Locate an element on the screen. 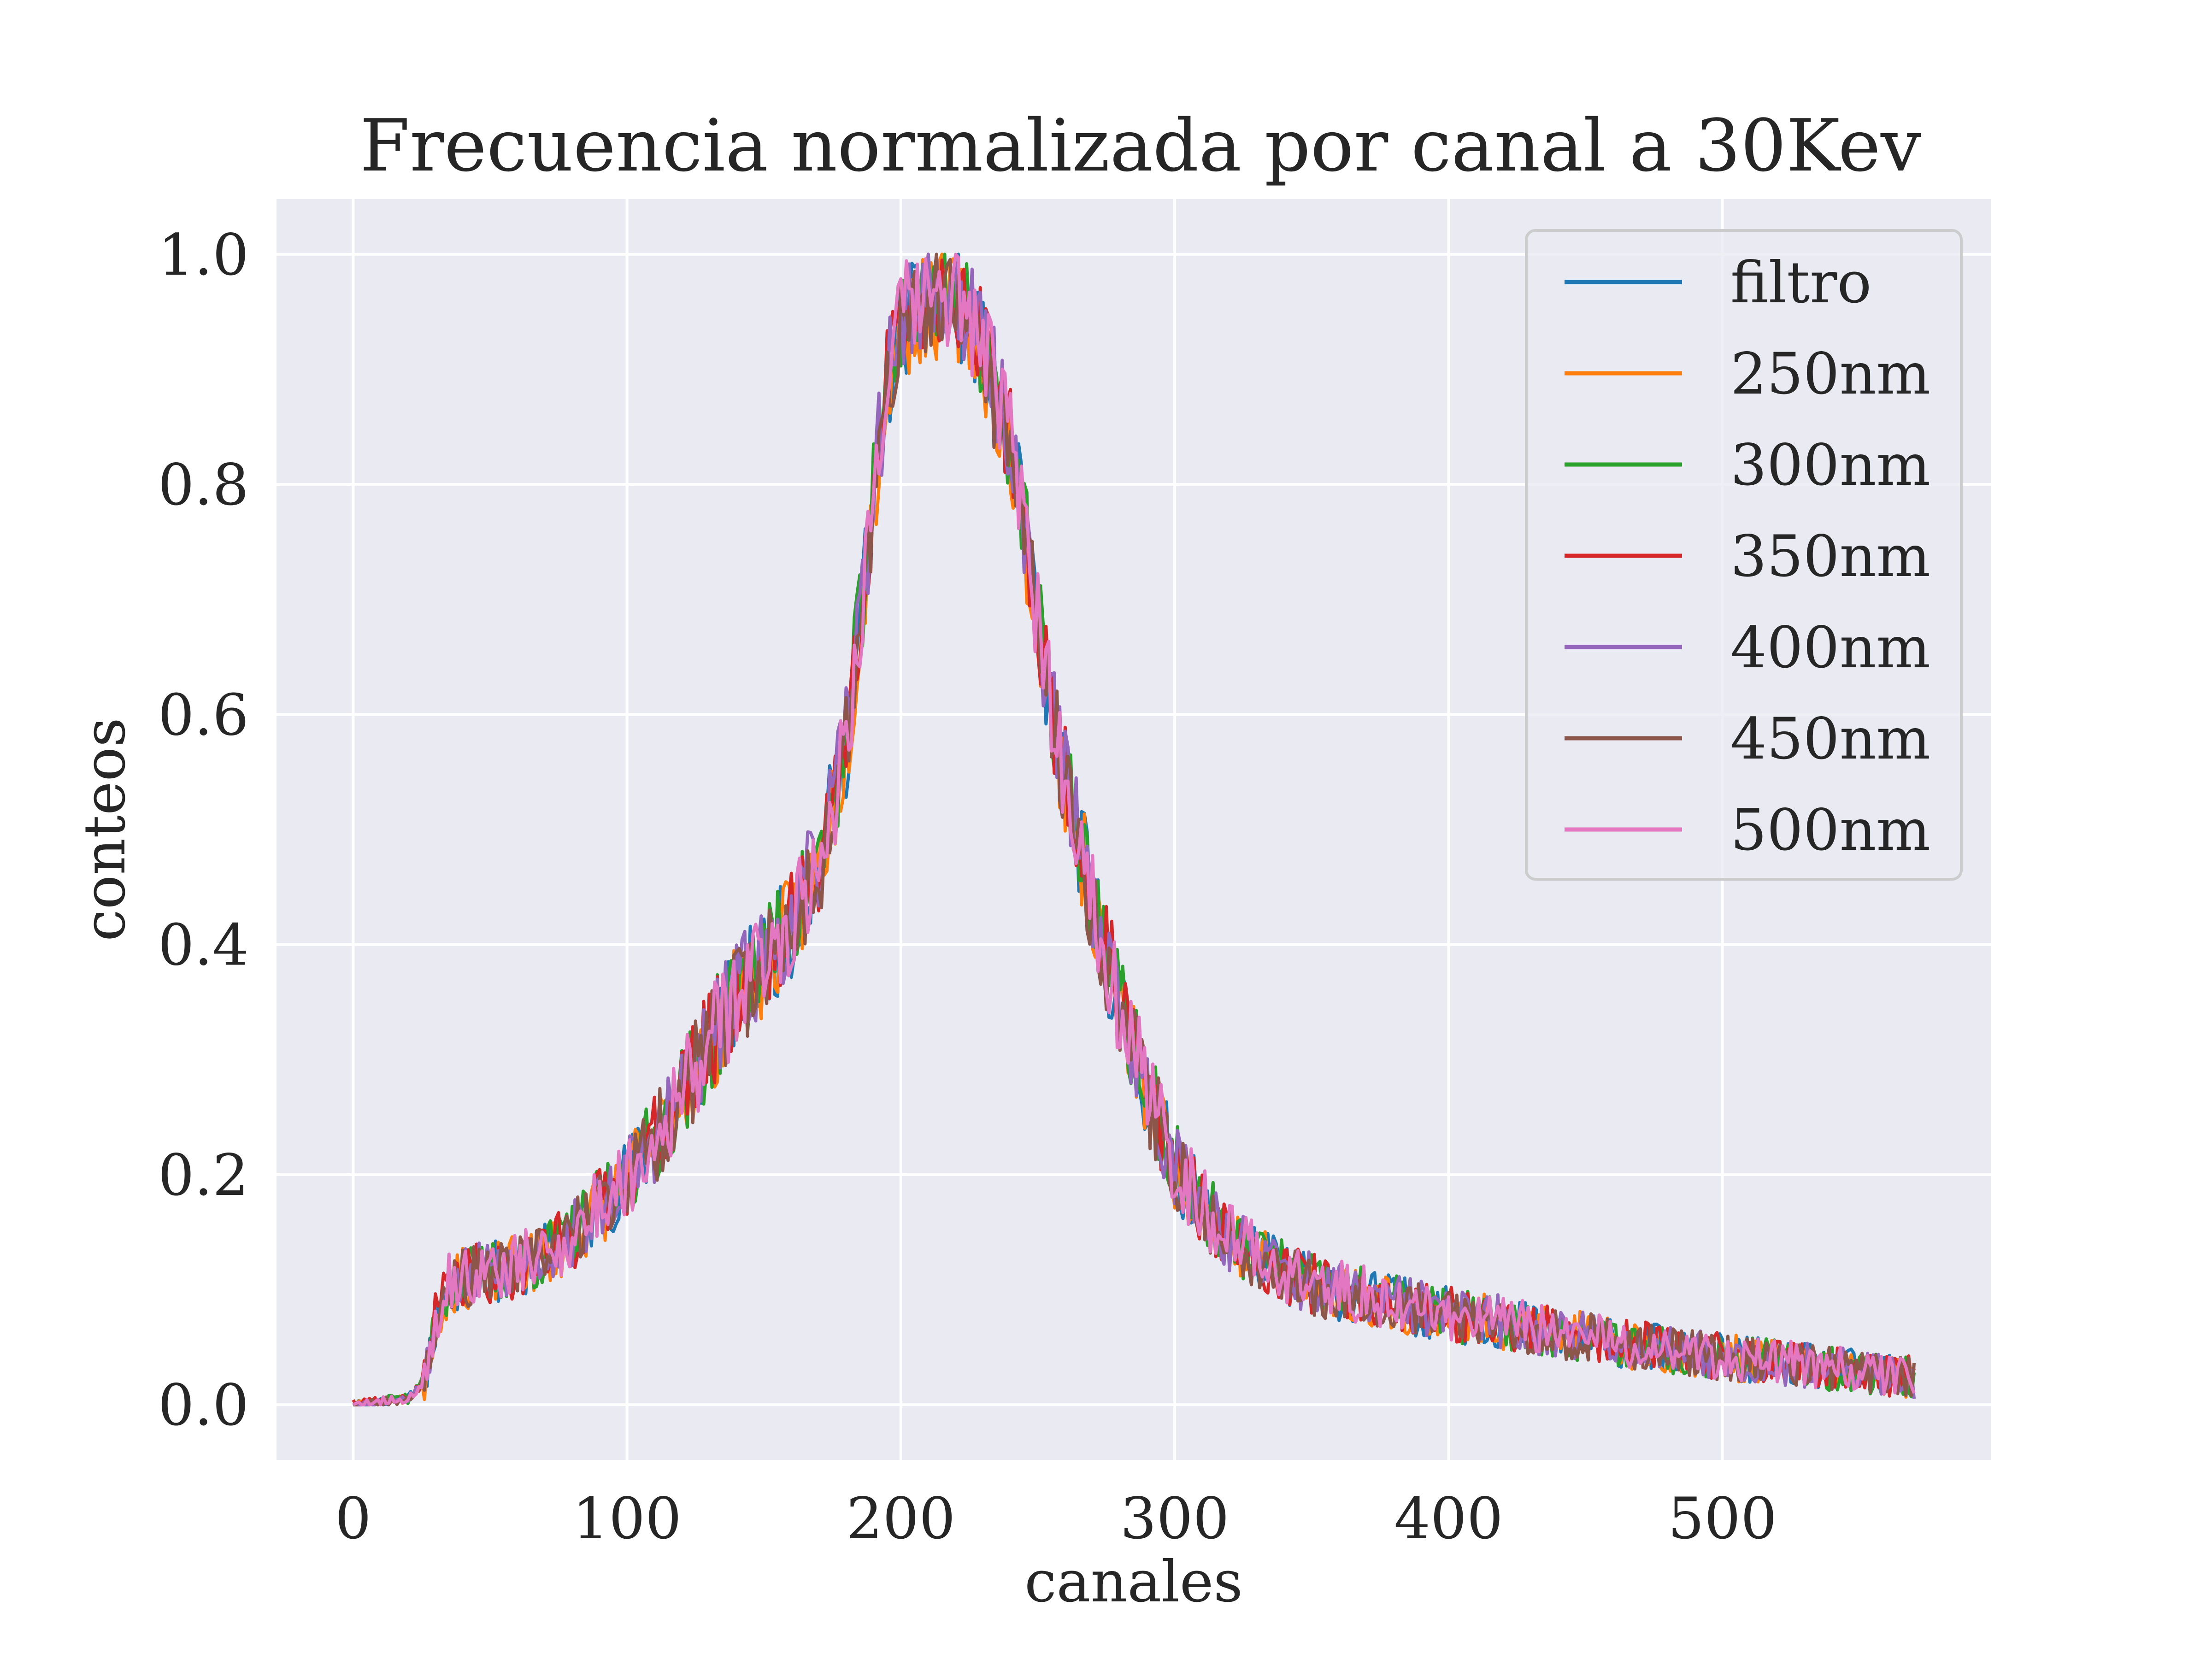 This screenshot has width=2212, height=1659. x-tick-label: 500 is located at coordinates (1722, 1519).